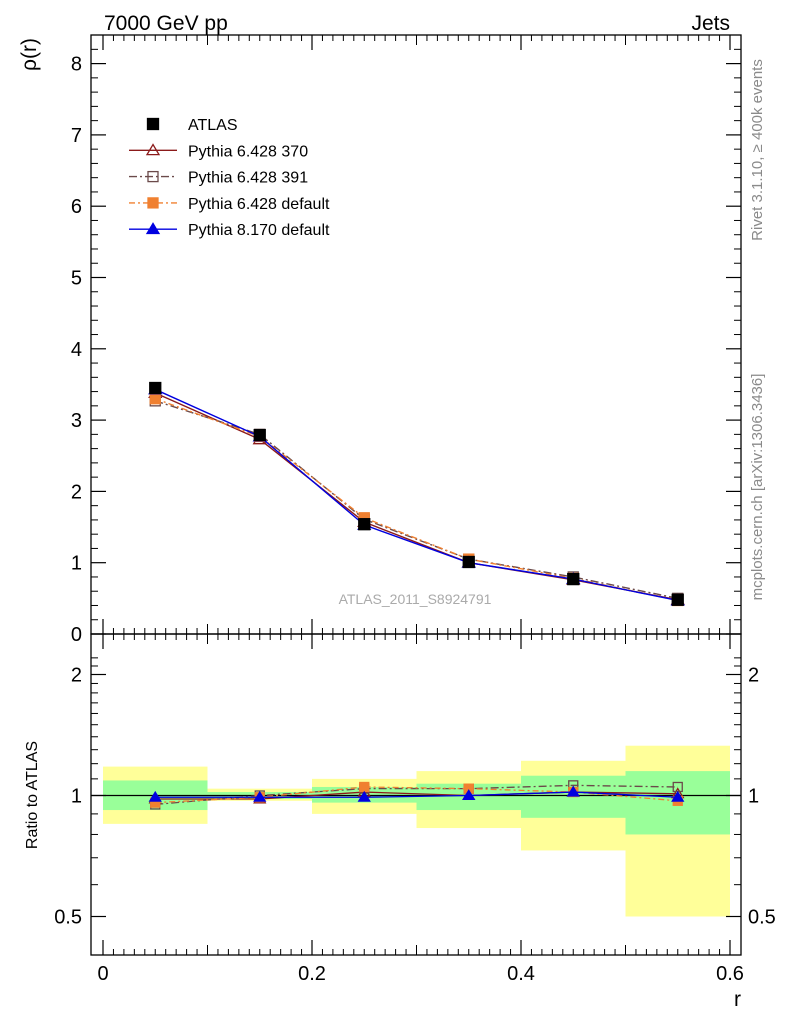  I want to click on rivet-version-label: Rivet 3.1.10, ≥ 400k events, so click(757, 150).